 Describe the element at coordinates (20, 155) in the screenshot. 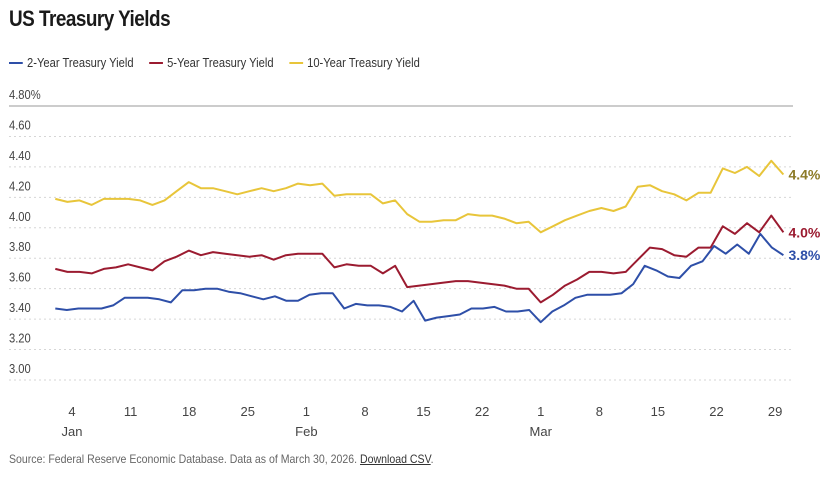

I see `y-tick-label: 4.40` at that location.